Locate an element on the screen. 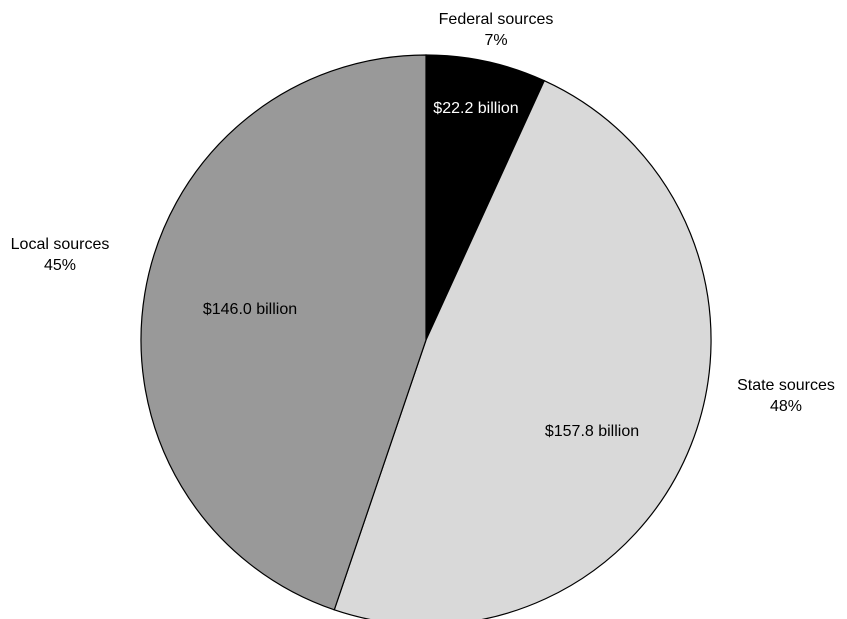 This screenshot has width=847, height=619. slice-name: Federal sources is located at coordinates (496, 19).